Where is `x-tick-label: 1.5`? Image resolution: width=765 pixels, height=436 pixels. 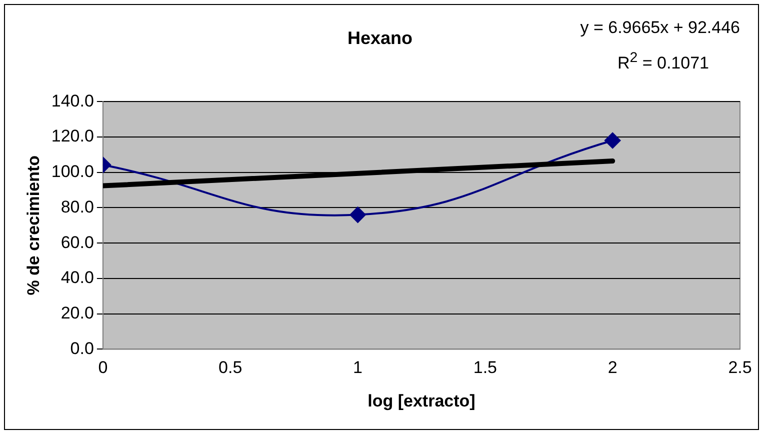
x-tick-label: 1.5 is located at coordinates (485, 368).